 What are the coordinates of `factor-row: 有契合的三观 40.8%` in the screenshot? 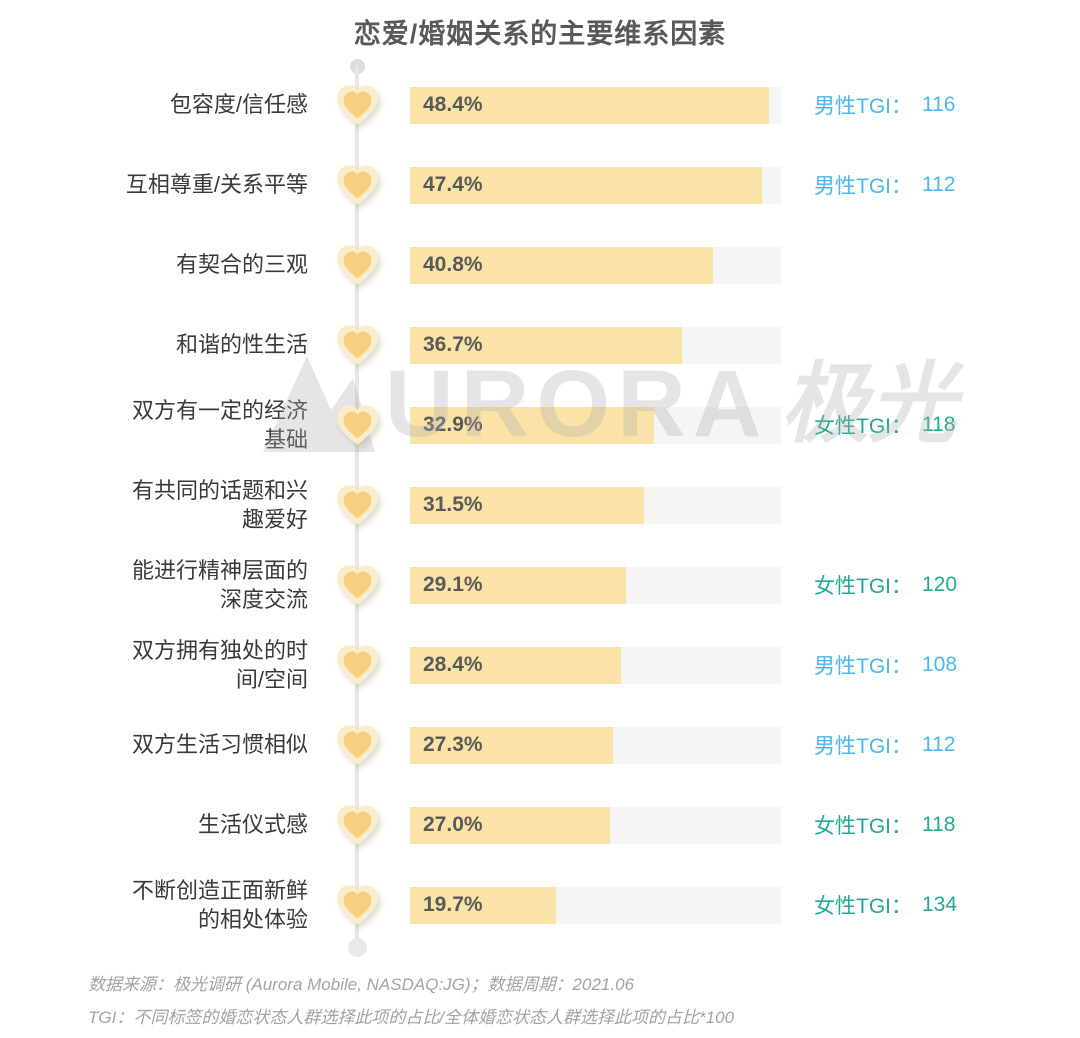 It's located at (540, 265).